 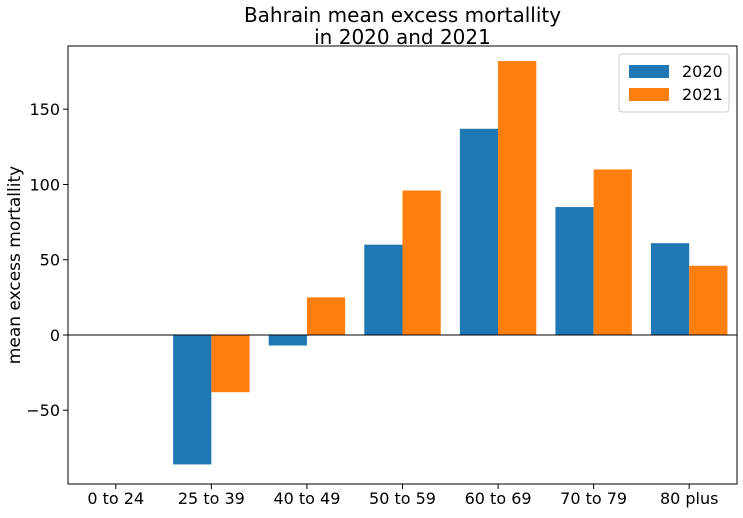 I want to click on legend-label-2020: 2020, so click(x=702, y=71).